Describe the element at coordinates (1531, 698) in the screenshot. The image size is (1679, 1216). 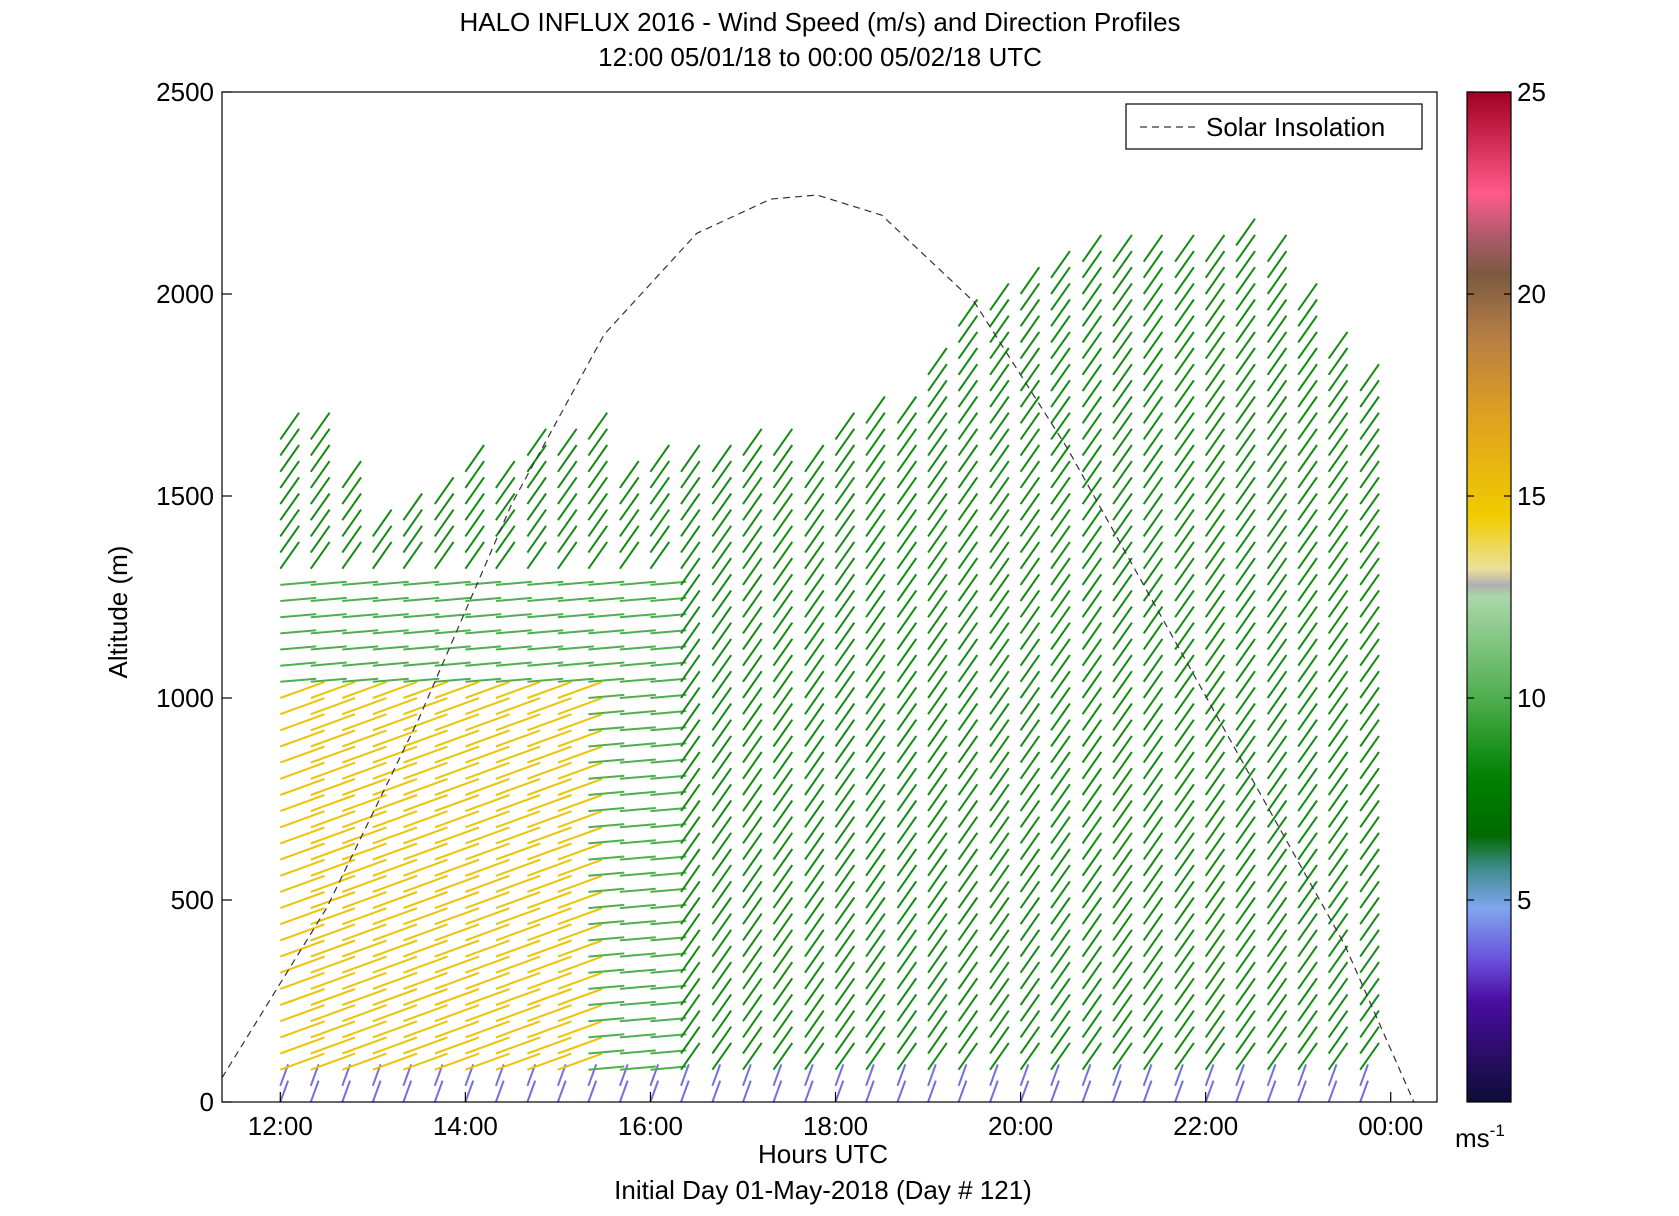
I see `colorbar-tick-label: 10` at that location.